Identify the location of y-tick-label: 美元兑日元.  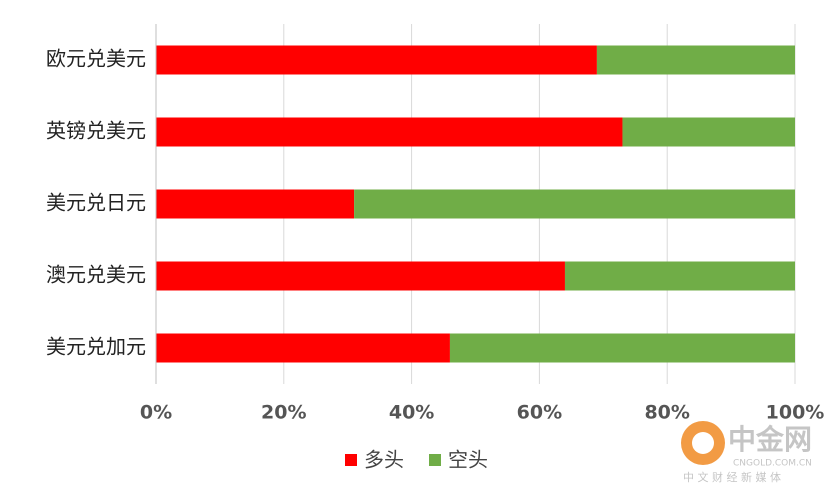
(96, 203).